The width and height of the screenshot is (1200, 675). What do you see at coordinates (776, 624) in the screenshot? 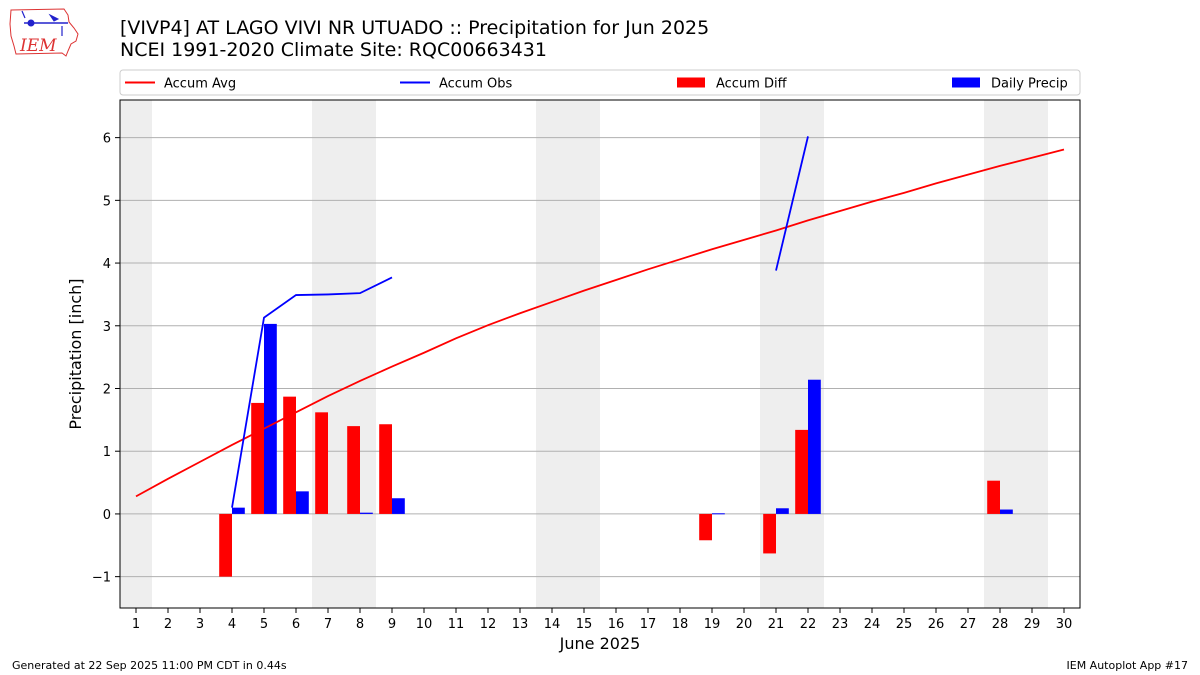
I see `x-tick-label: 21` at bounding box center [776, 624].